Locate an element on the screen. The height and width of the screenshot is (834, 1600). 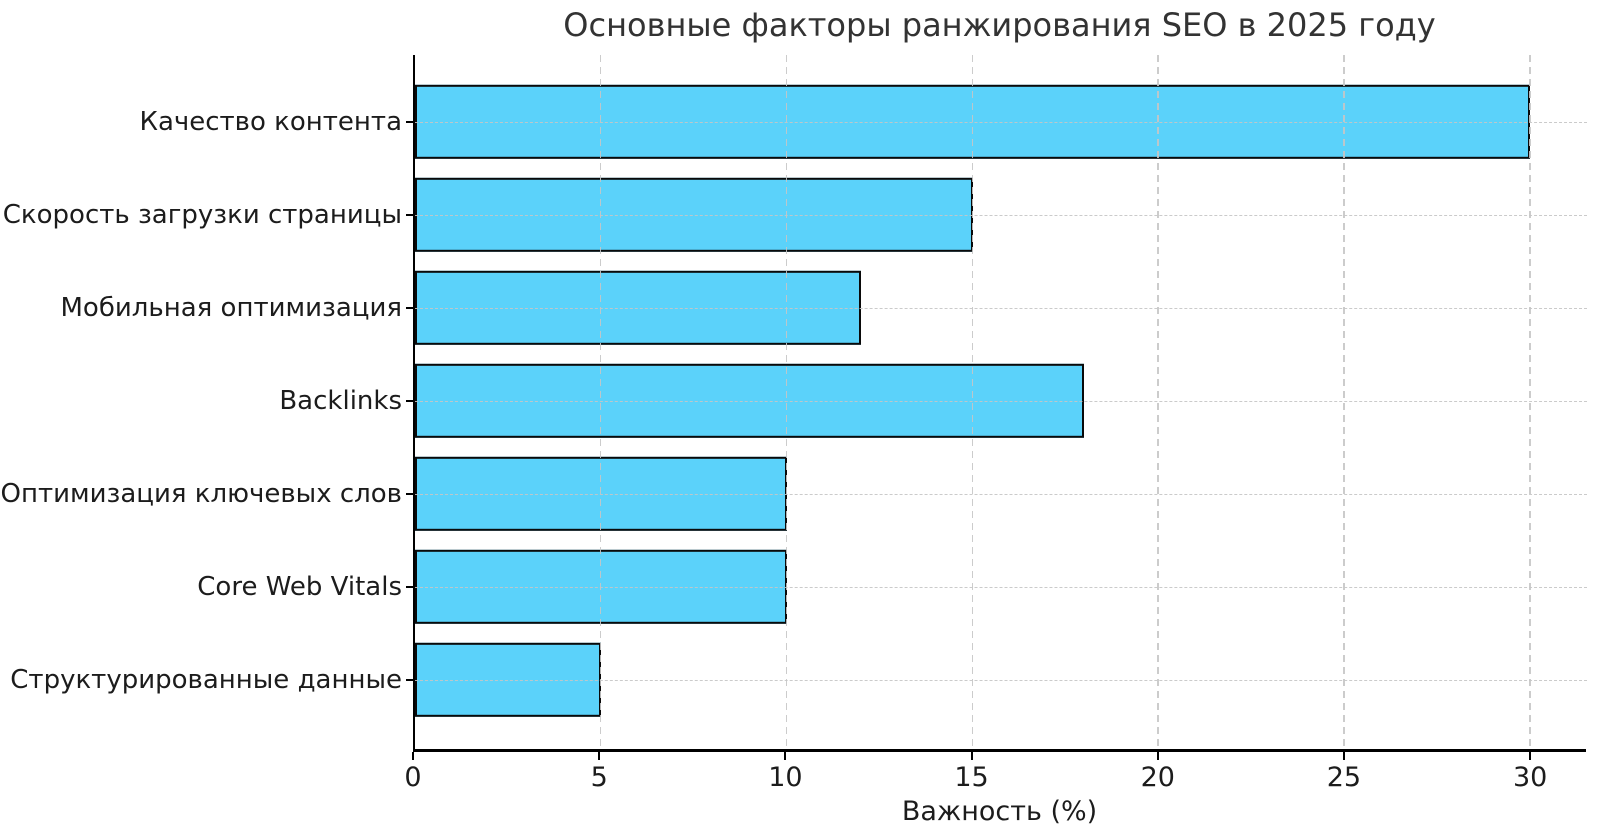
category-label: Скорость загрузки страницы is located at coordinates (202, 214).